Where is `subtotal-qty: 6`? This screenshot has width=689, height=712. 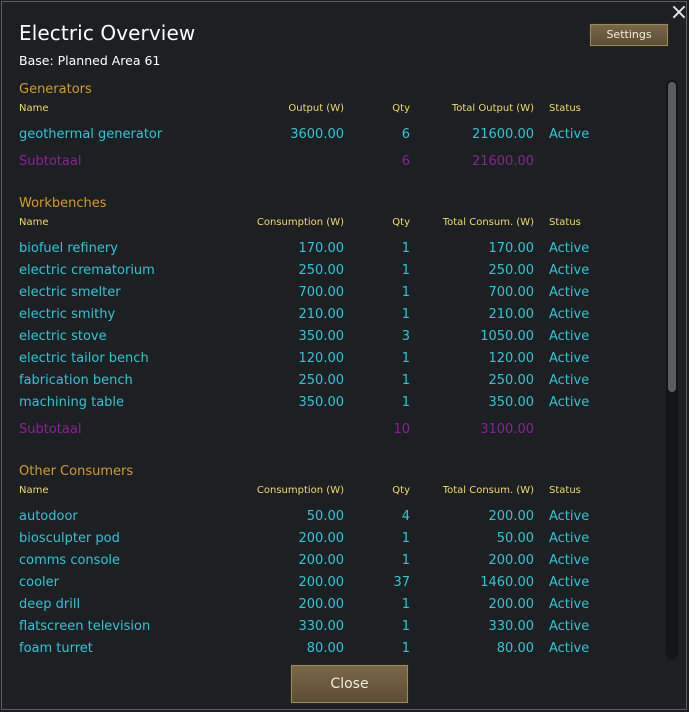 subtotal-qty: 6 is located at coordinates (405, 161).